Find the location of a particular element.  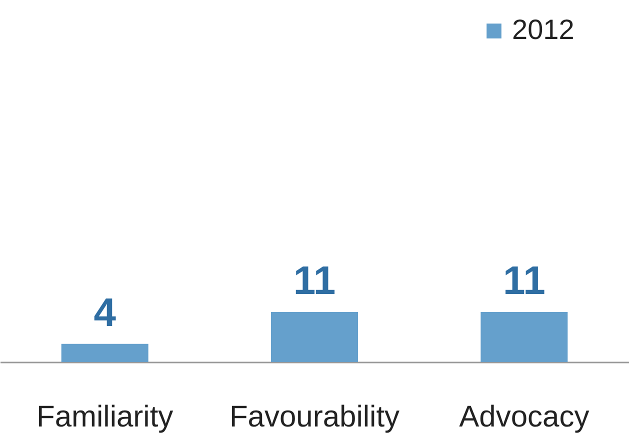

data-label: 4 is located at coordinates (105, 312).